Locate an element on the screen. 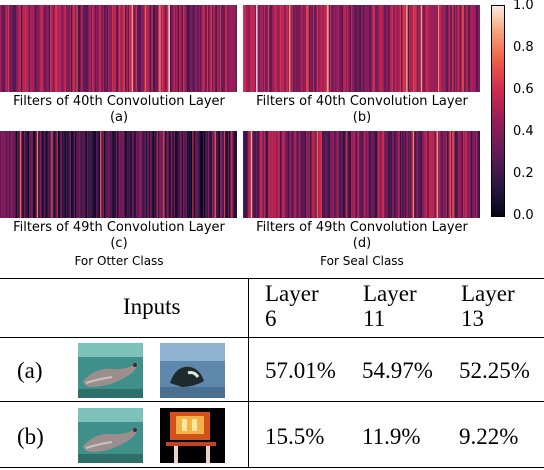 This screenshot has width=544, height=470. row-a-layer-6: 57.01% is located at coordinates (300, 370).